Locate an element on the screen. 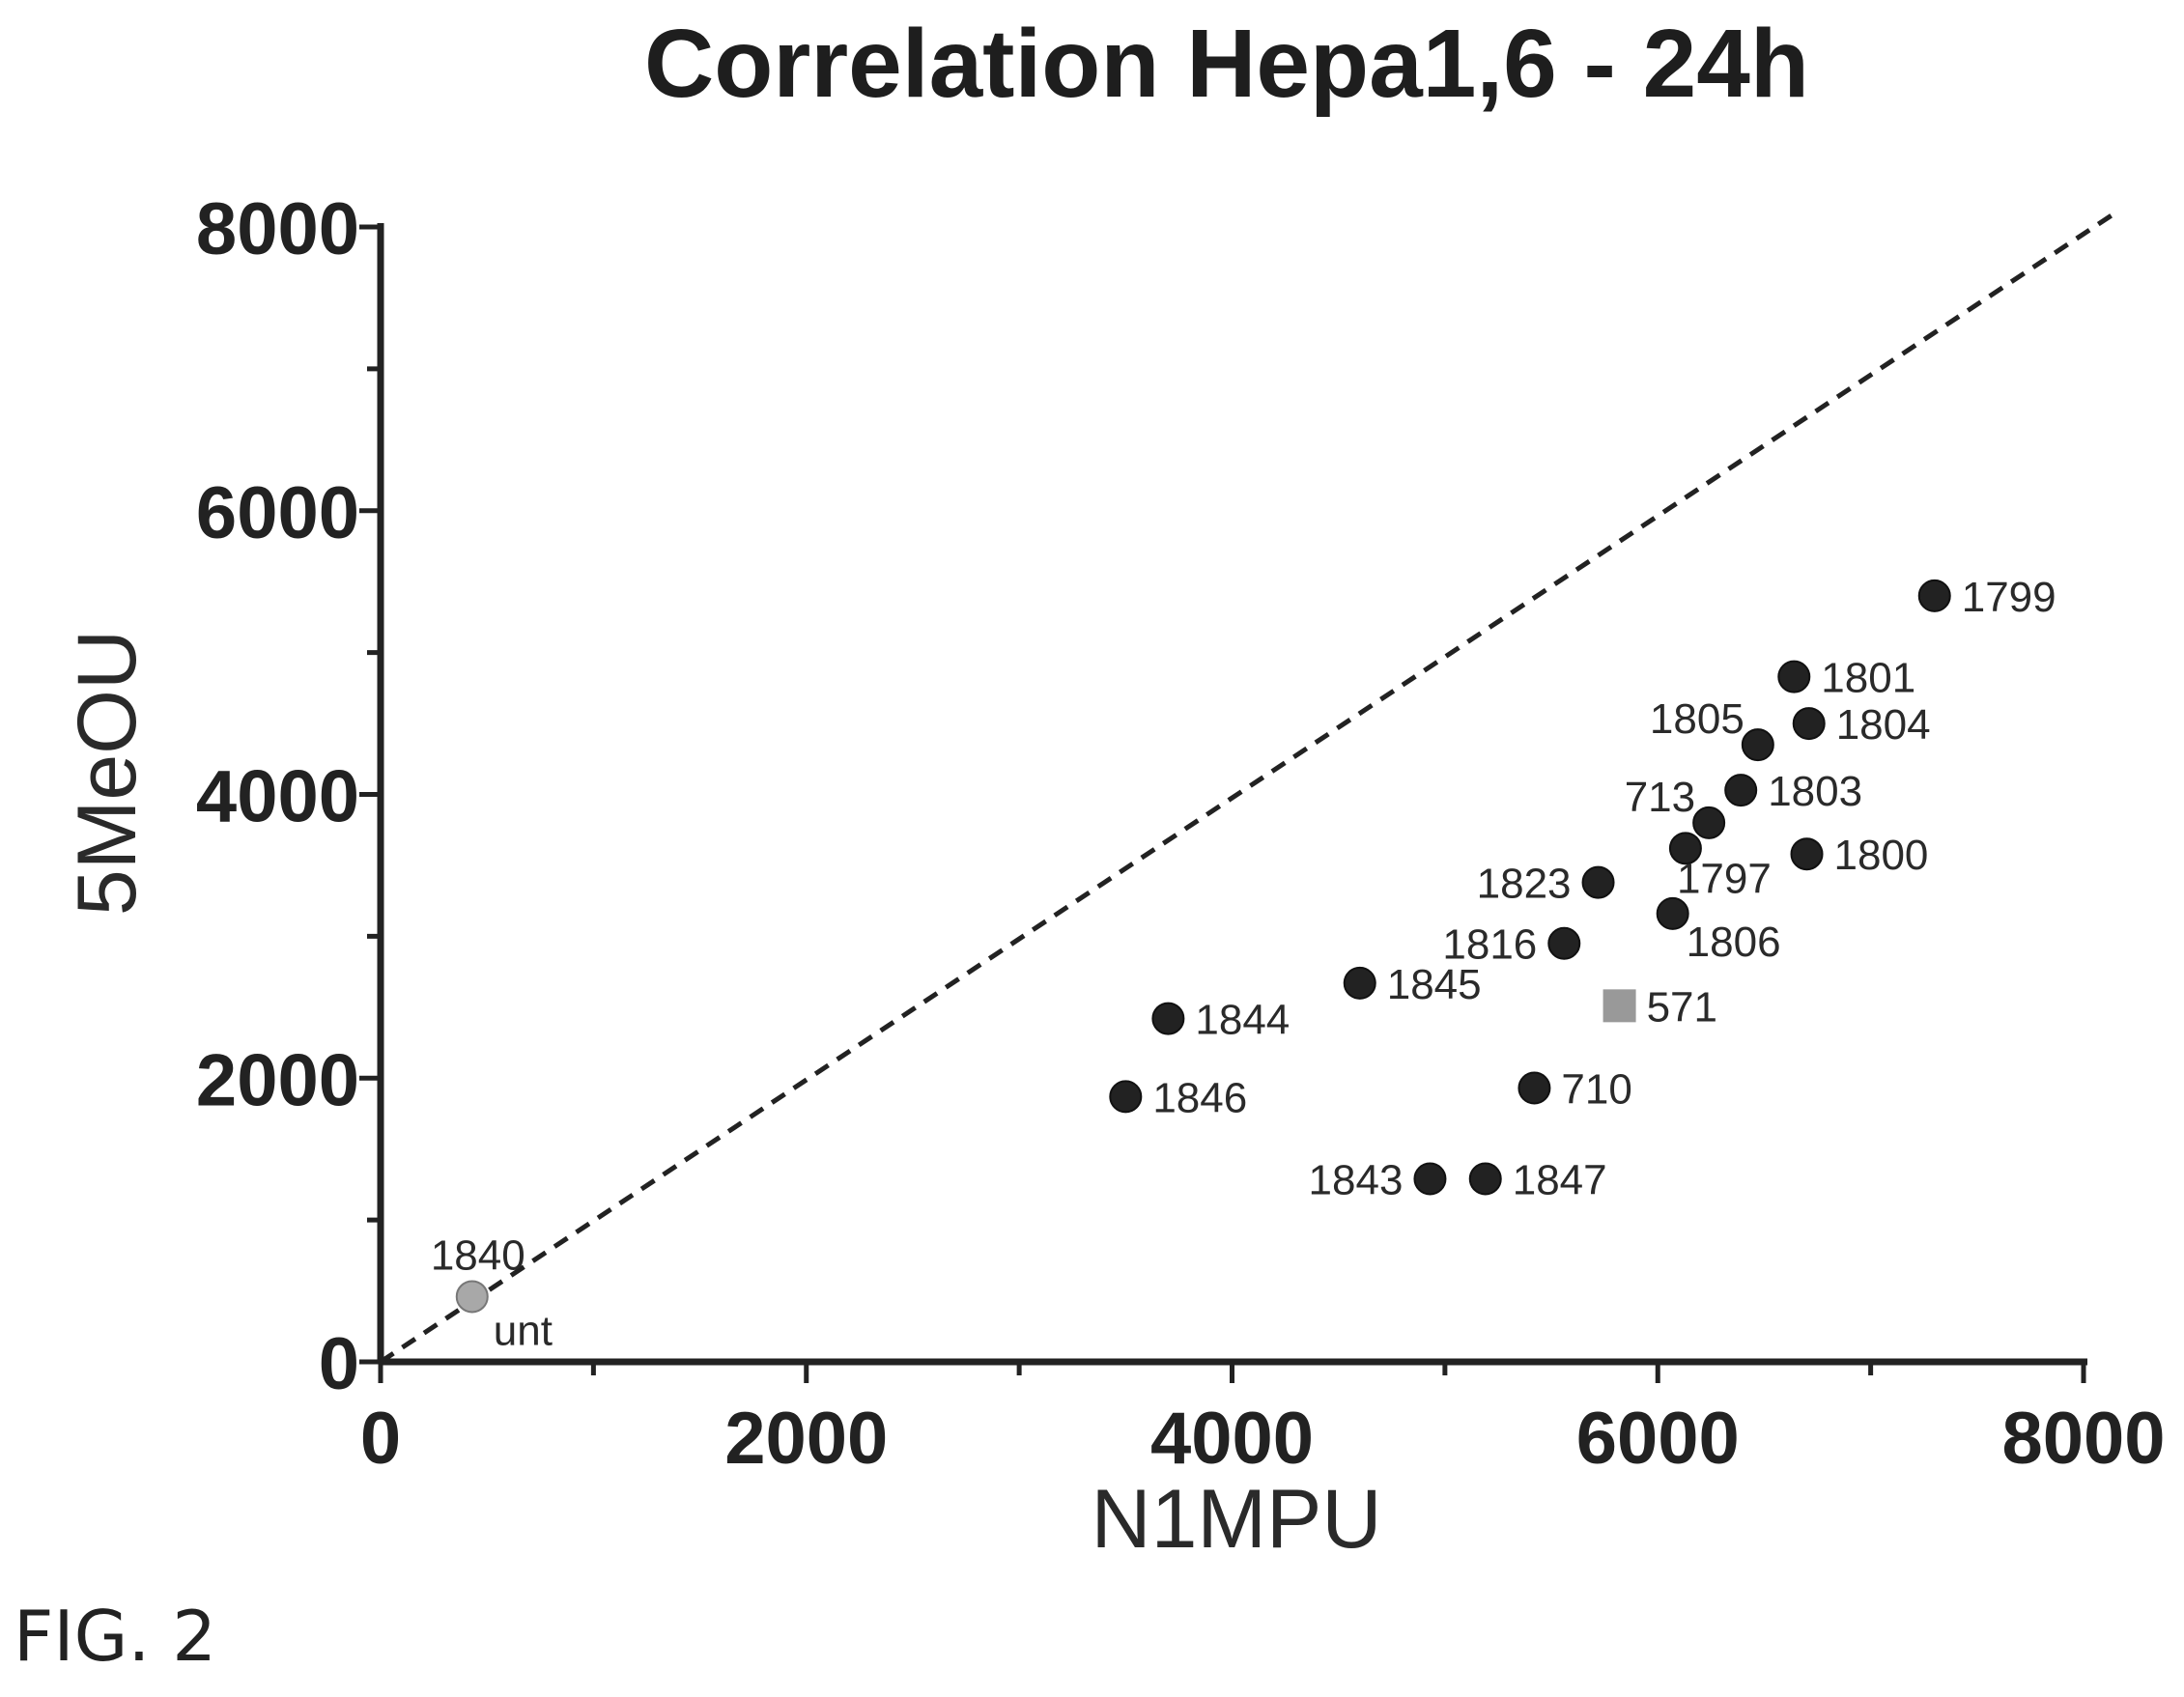 The height and width of the screenshot is (1697, 2184). point-label: 1797 is located at coordinates (1725, 878).